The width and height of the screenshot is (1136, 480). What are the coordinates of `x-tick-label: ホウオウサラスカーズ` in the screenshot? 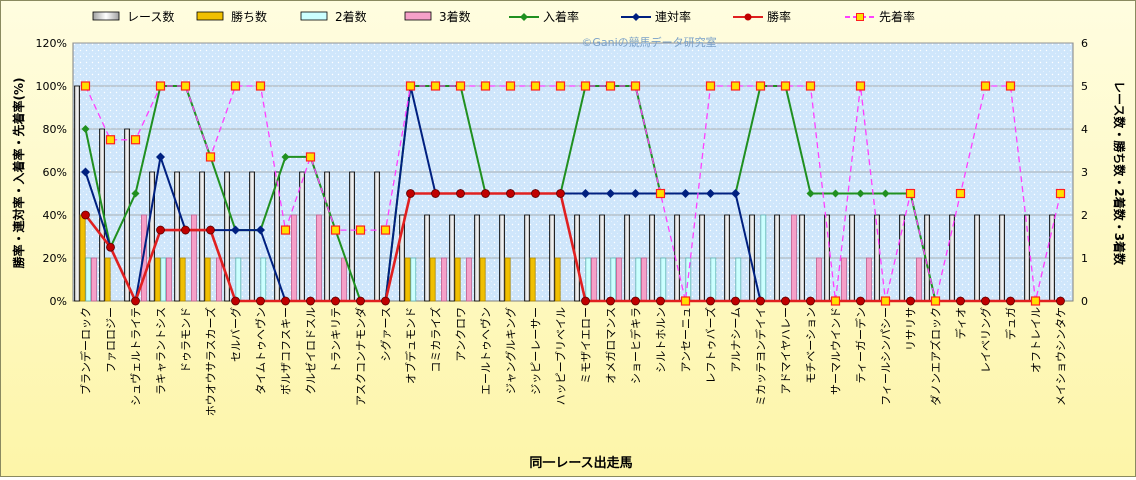 It's located at (211, 361).